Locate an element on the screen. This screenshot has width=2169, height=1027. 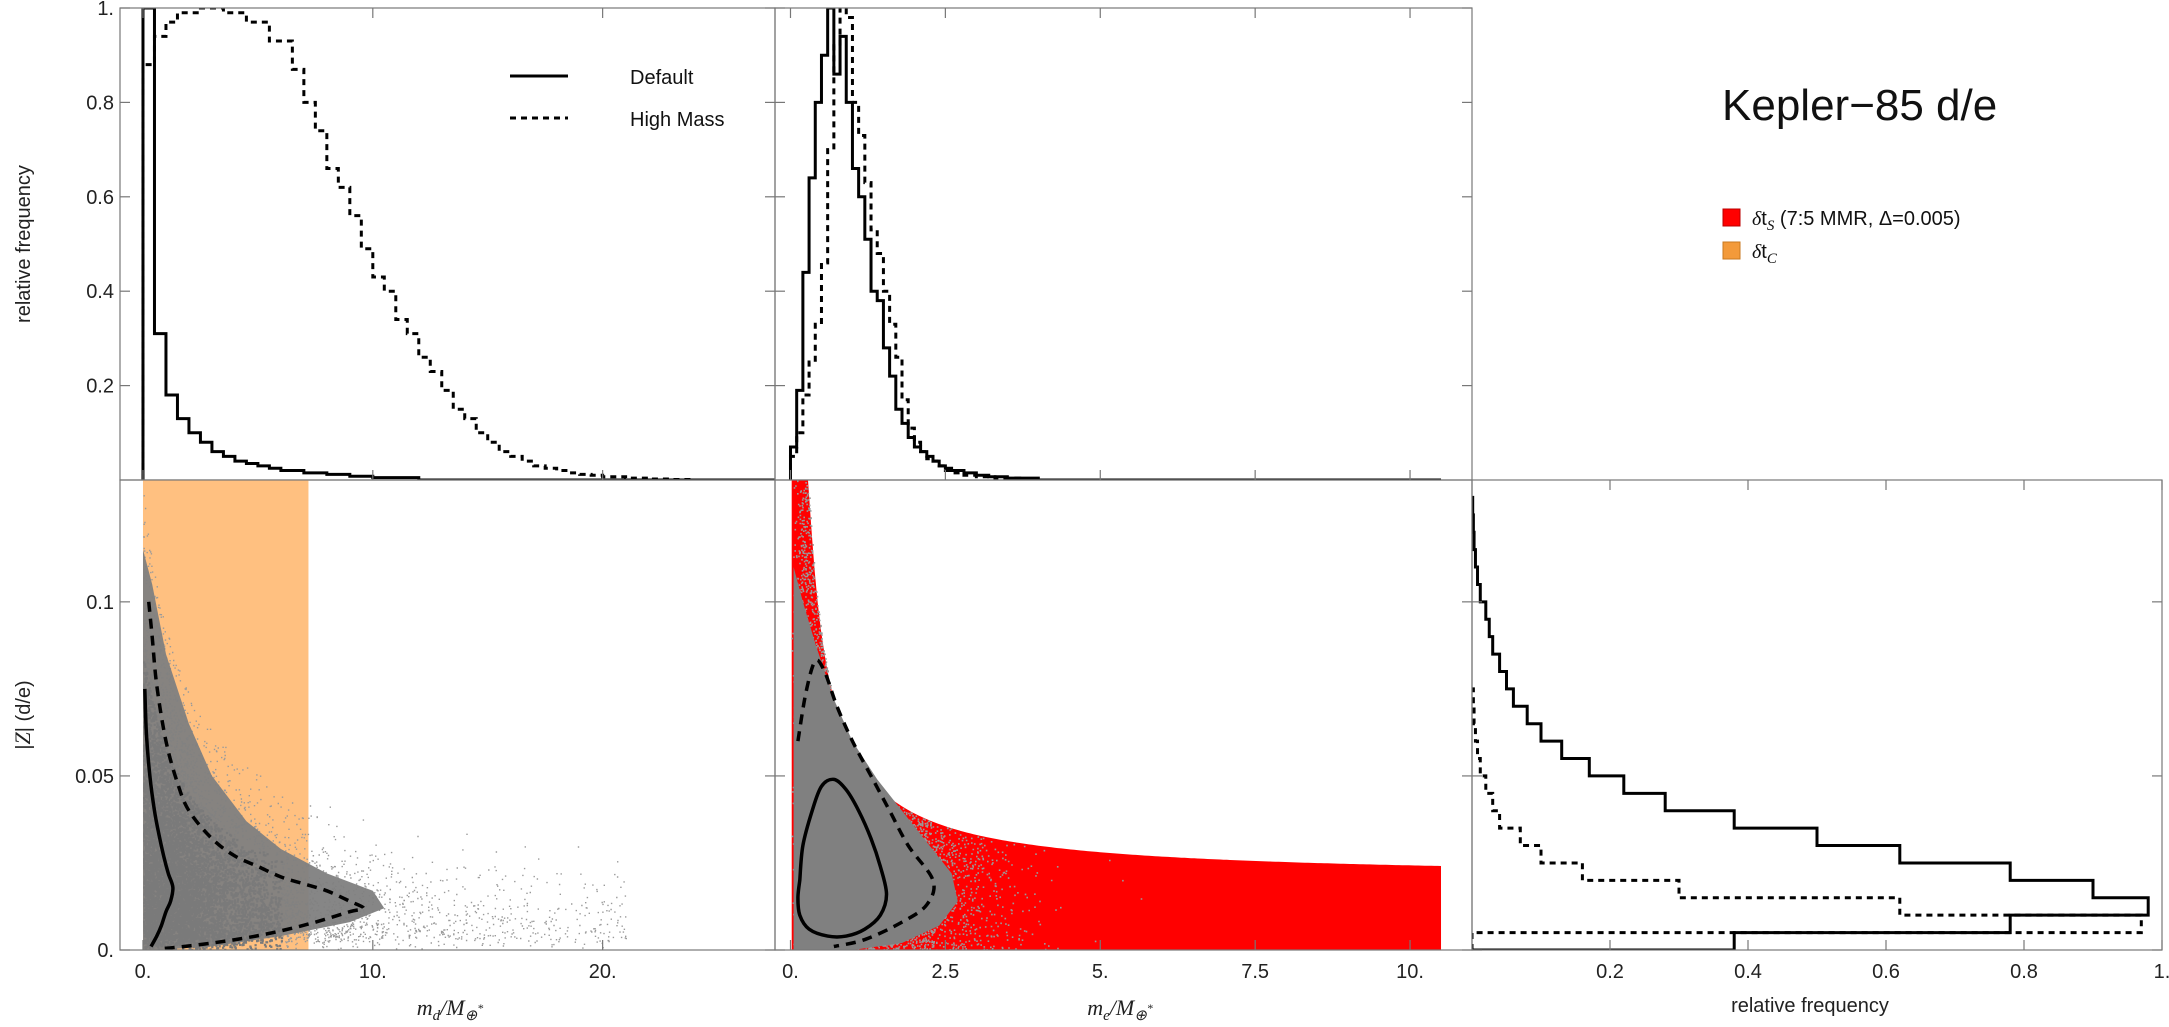
legend-sigma-c-swatch is located at coordinates (1731, 250).